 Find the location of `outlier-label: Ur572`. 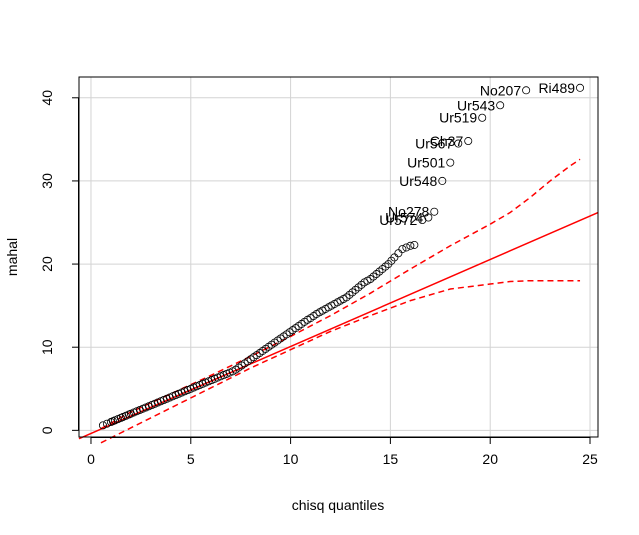

outlier-label: Ur572 is located at coordinates (398, 220).